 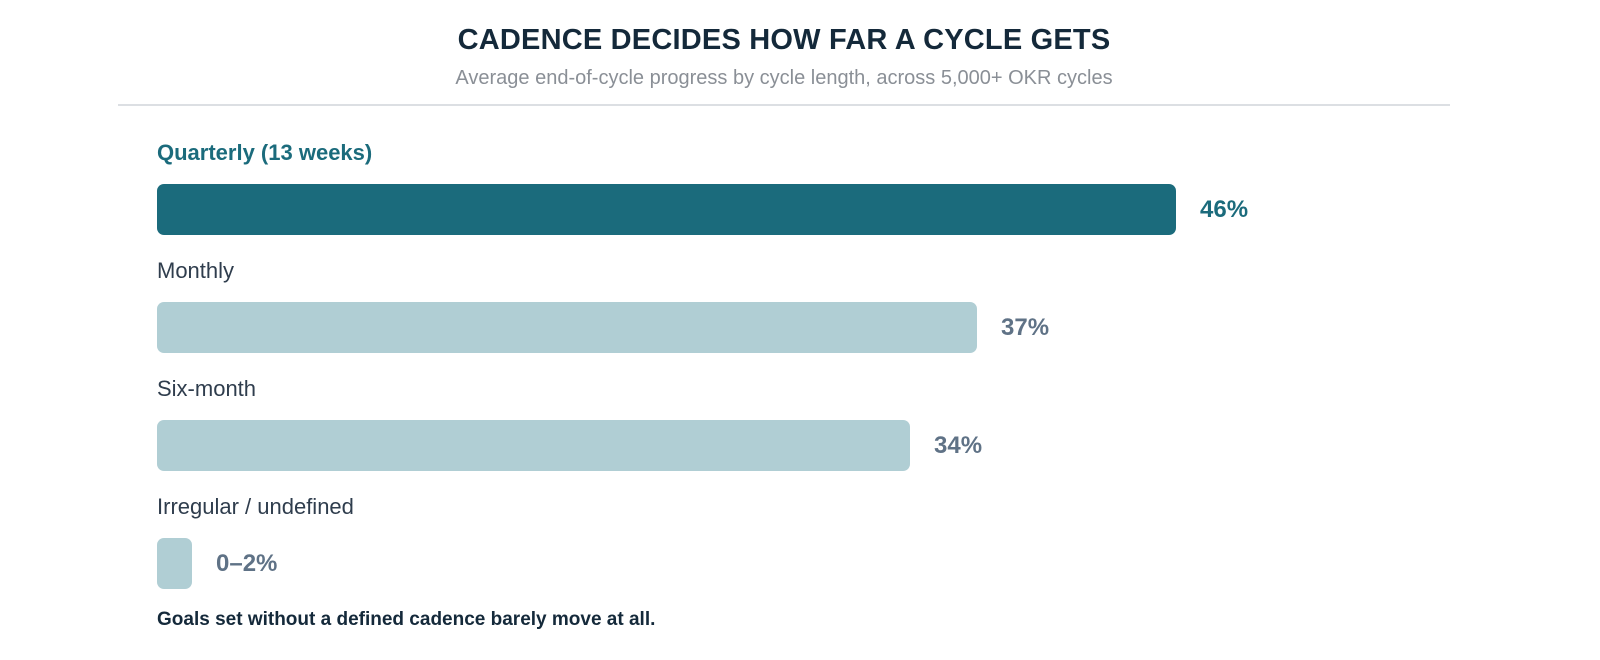 I want to click on bar-row: Quarterly (13 weeks) 46%, so click(x=807, y=190).